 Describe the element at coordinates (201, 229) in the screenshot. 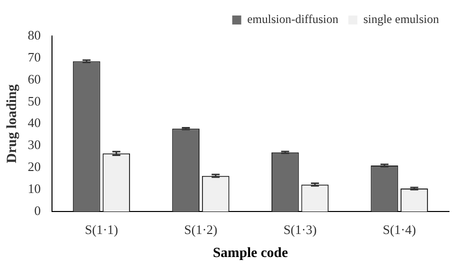

I see `x-tick-label: S(1·2)` at that location.